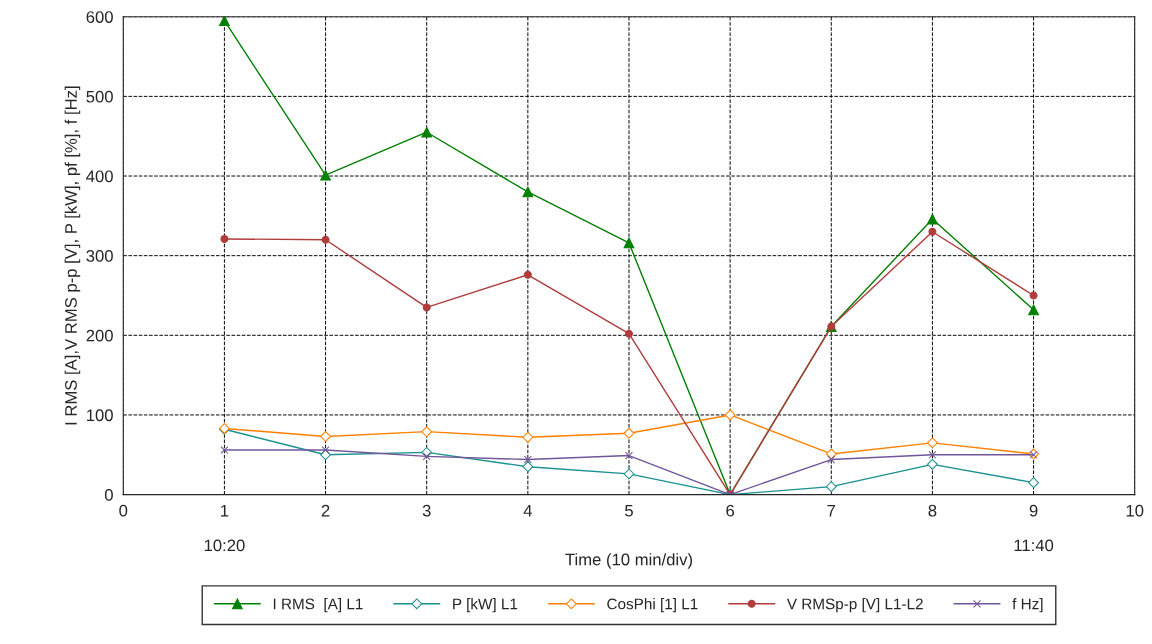  What do you see at coordinates (99, 256) in the screenshot?
I see `y-tick-label: 300` at bounding box center [99, 256].